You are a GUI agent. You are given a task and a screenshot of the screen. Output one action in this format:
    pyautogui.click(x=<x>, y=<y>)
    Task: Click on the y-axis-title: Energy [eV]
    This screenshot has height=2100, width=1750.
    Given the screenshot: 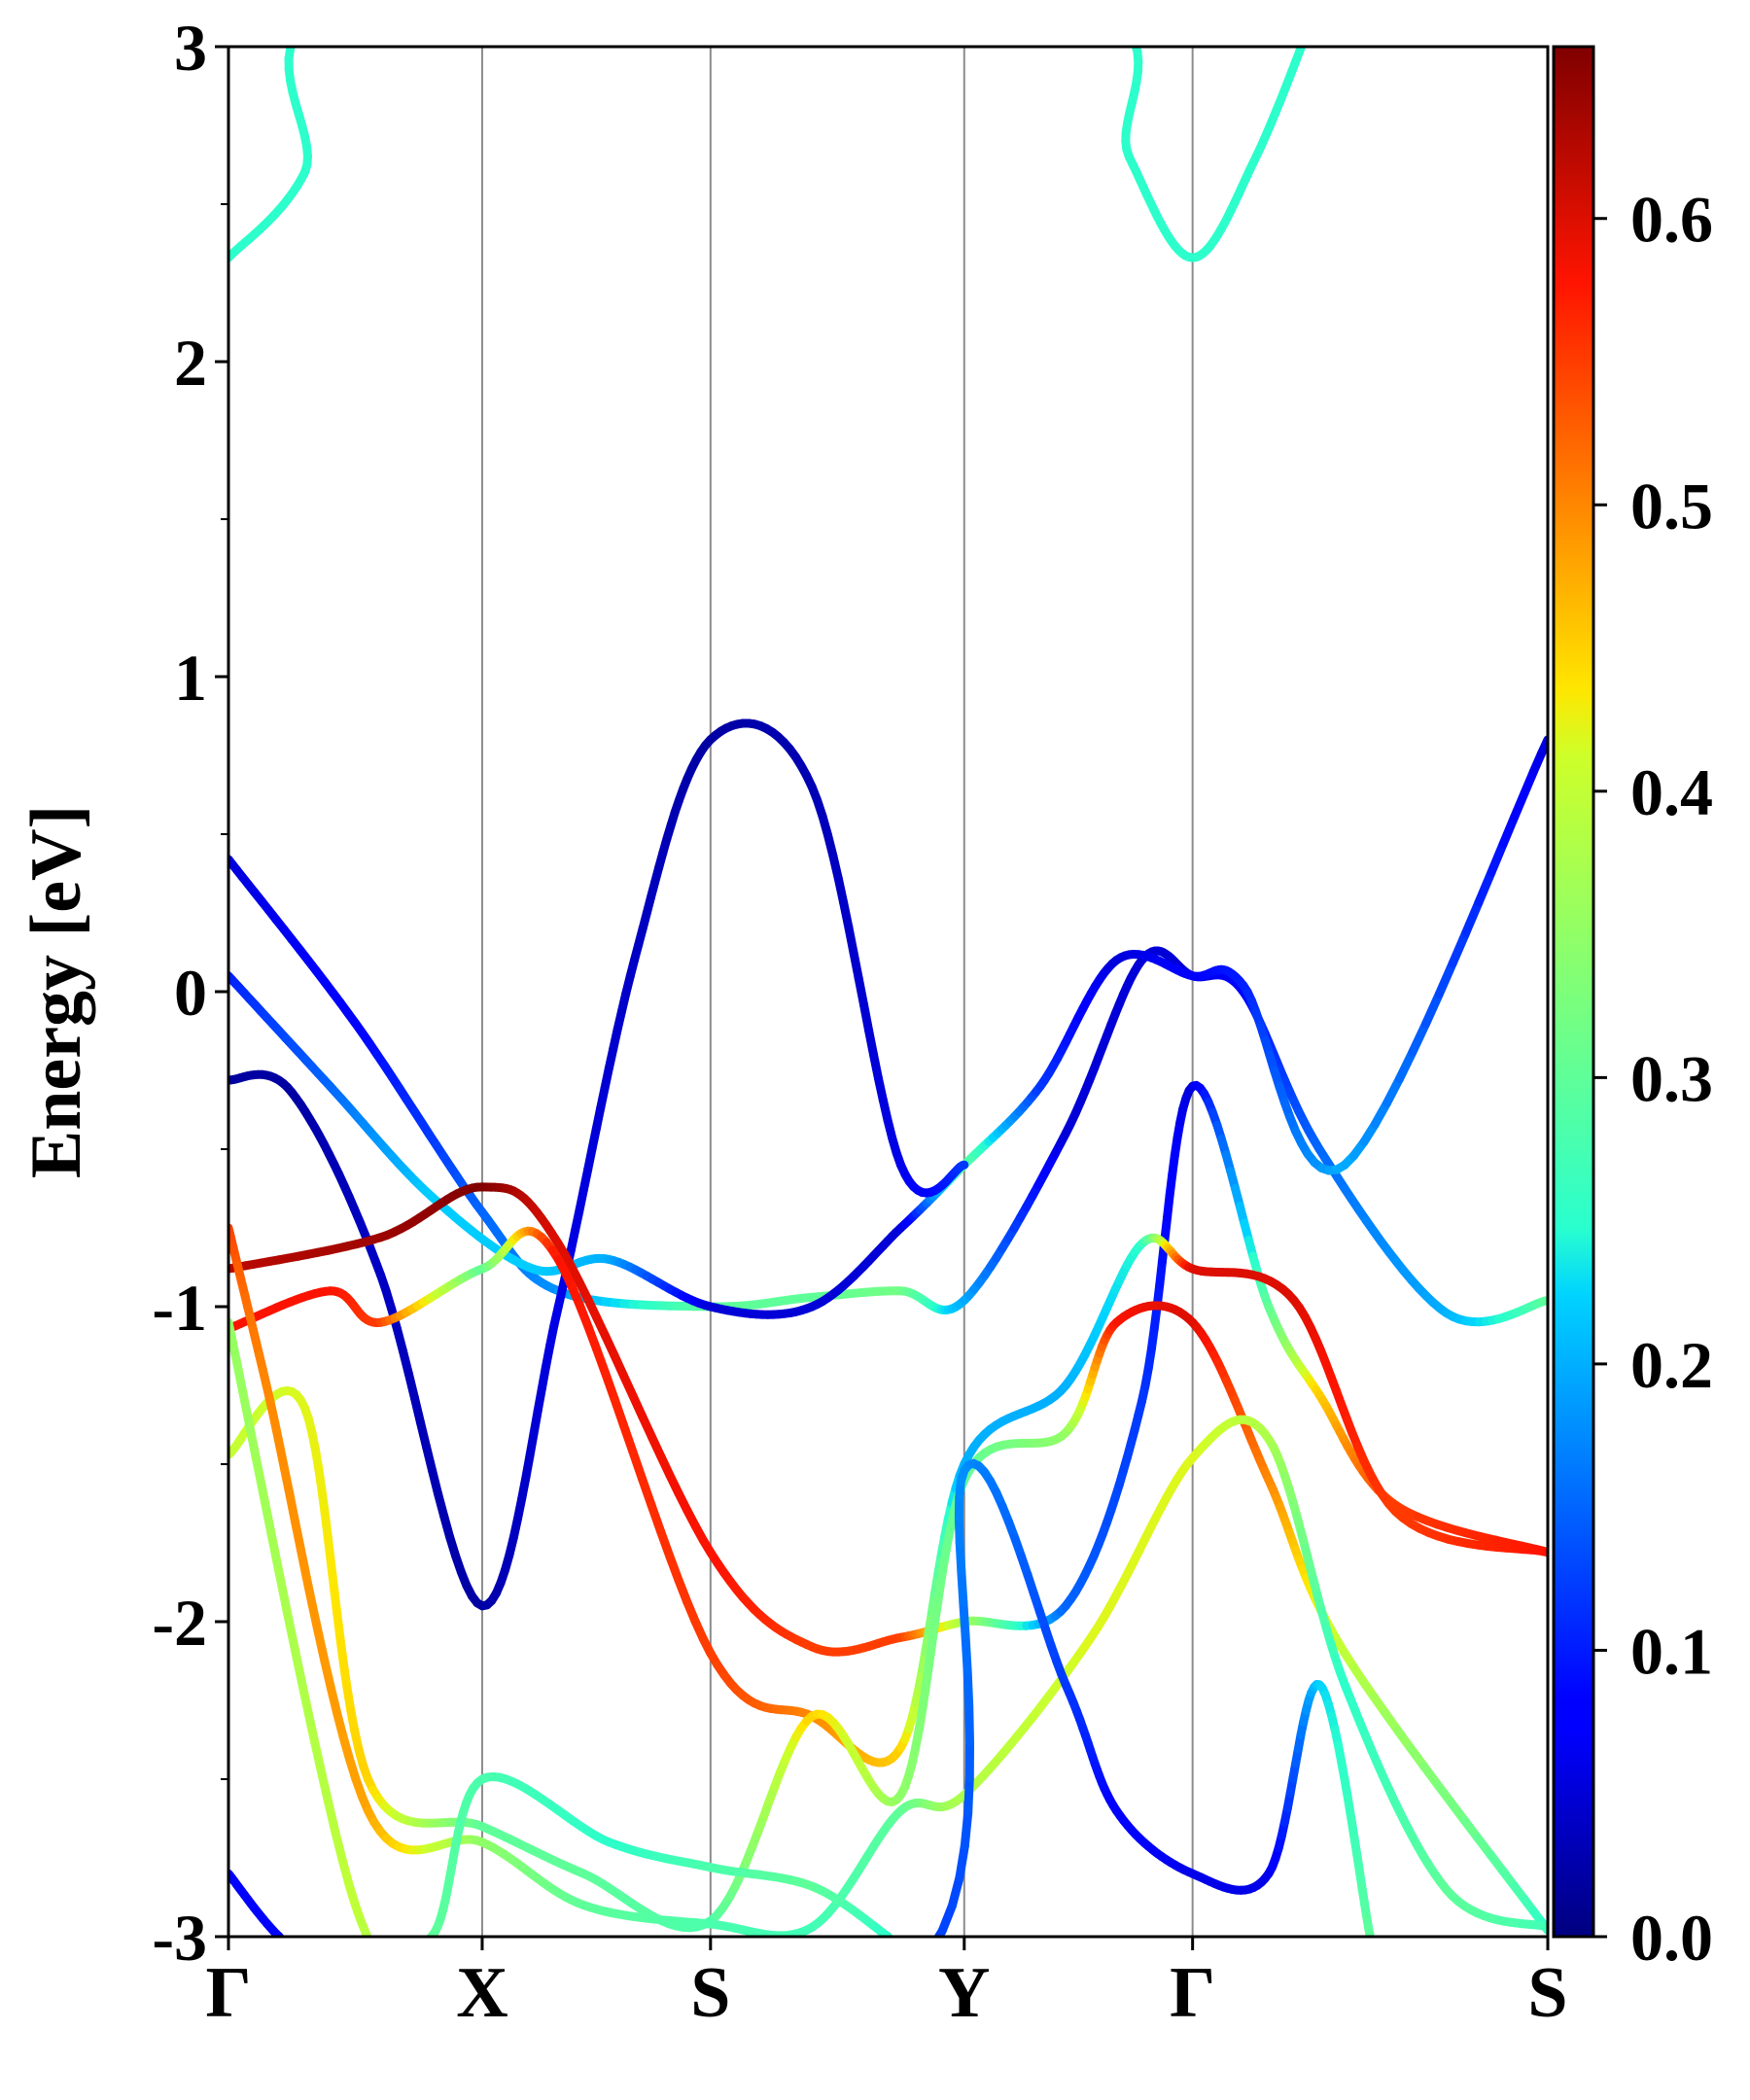 What is the action you would take?
    pyautogui.click(x=56, y=991)
    